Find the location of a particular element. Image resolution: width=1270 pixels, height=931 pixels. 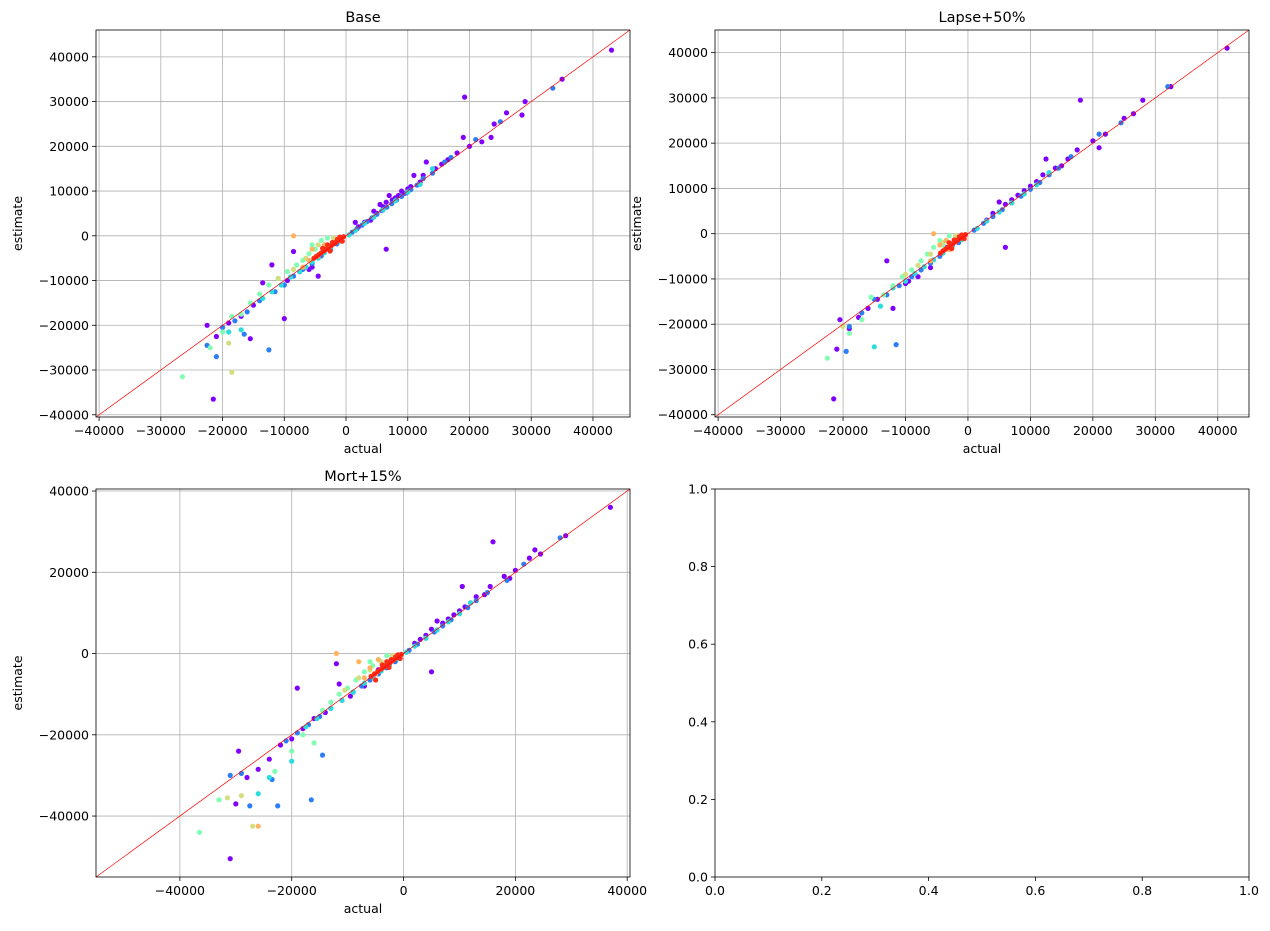

x-tick-label: −10000 is located at coordinates (905, 430).